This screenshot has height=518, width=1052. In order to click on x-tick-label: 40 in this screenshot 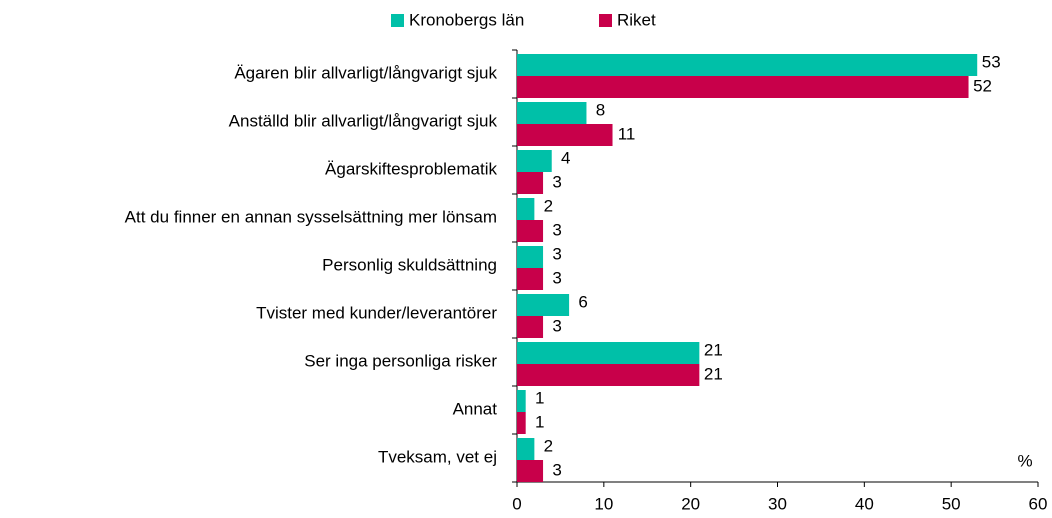, I will do `click(864, 503)`.